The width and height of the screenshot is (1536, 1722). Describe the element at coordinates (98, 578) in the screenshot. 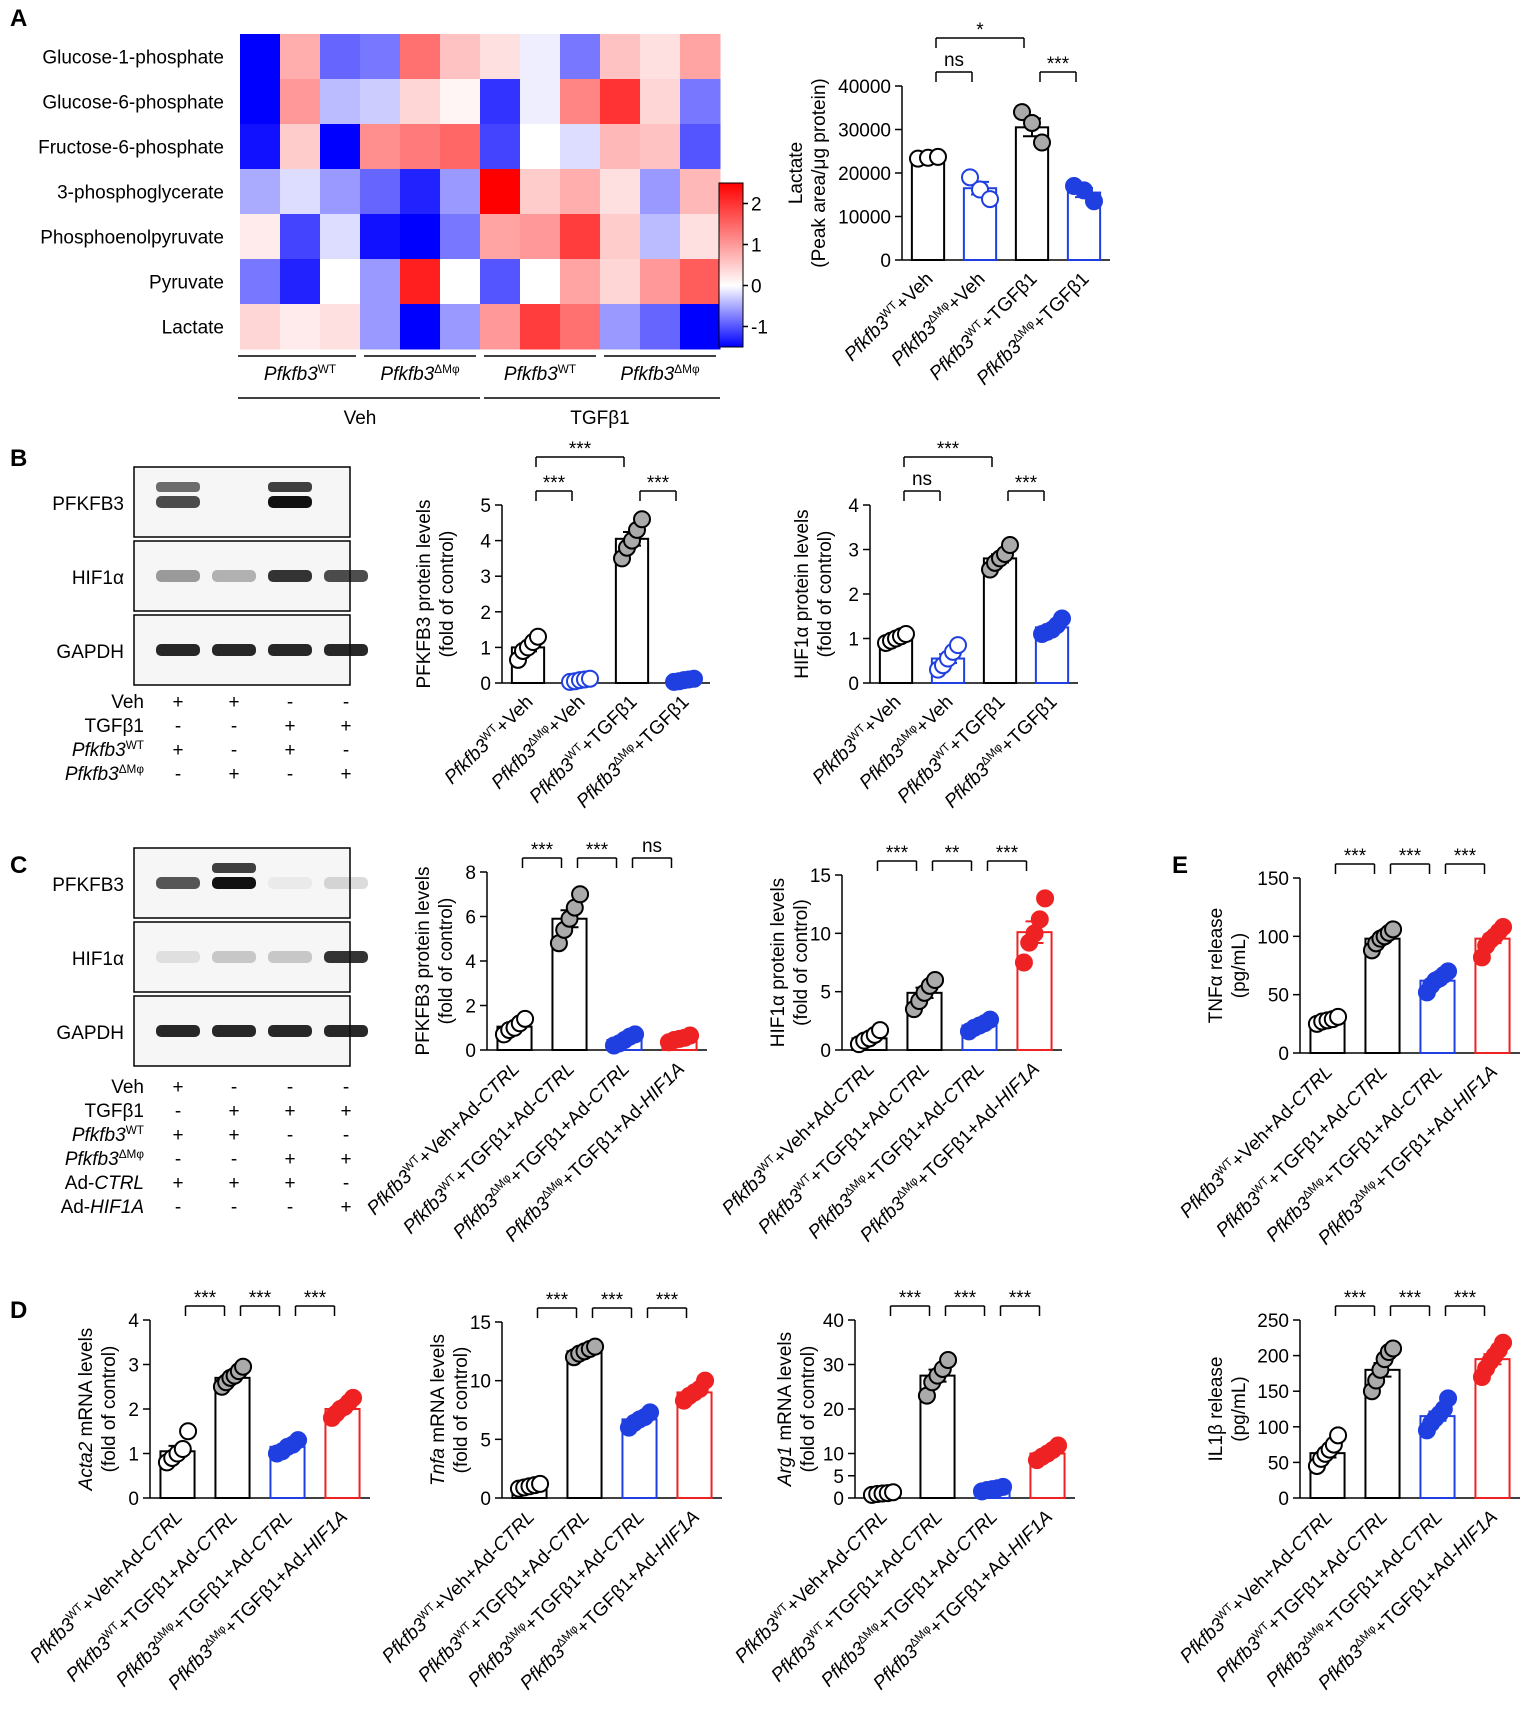

I see `blot-b-row-label: HIF1α` at that location.